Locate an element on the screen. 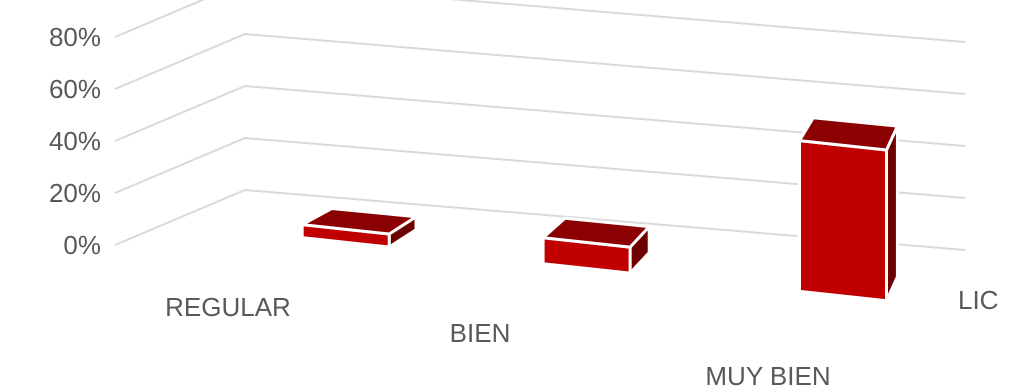  series-label: LIC is located at coordinates (978, 300).